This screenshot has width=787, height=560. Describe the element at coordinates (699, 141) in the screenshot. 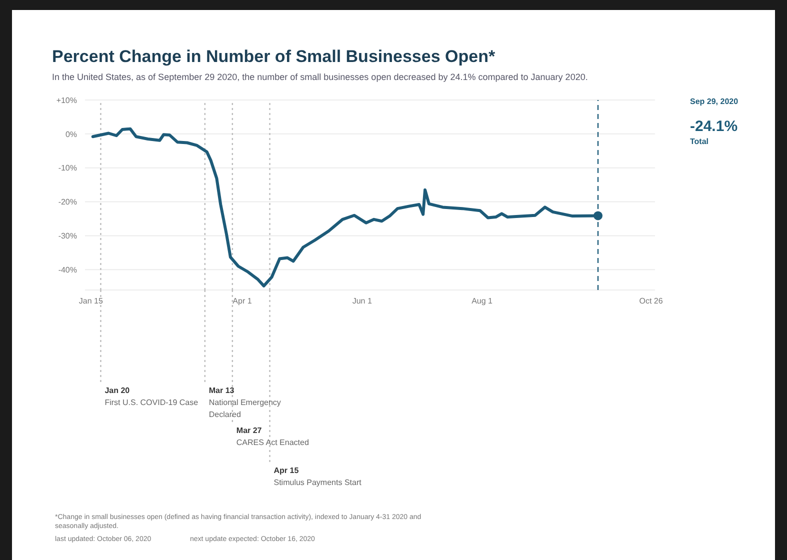

I see `text: Total` at that location.